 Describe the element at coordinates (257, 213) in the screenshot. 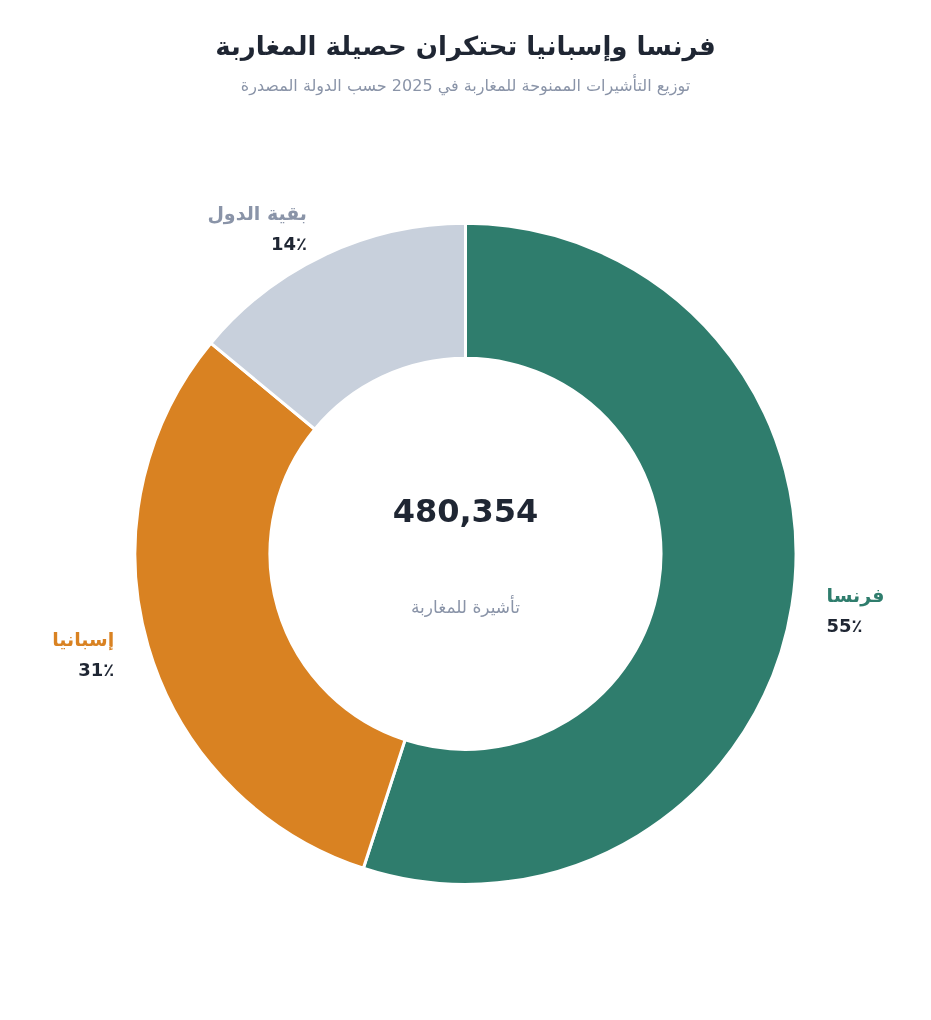

I see `slice-label: بقية الدول` at that location.